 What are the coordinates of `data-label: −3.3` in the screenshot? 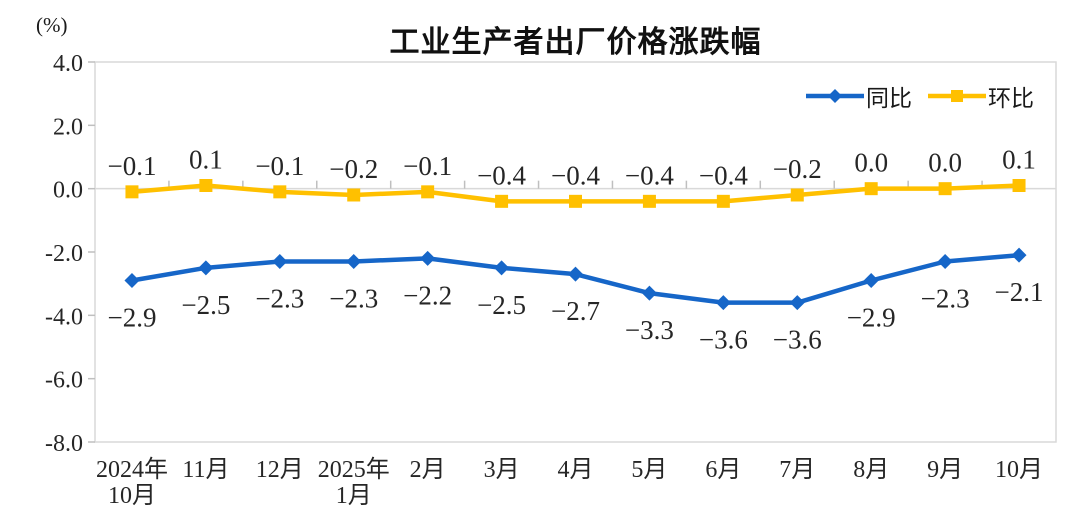 It's located at (649, 330).